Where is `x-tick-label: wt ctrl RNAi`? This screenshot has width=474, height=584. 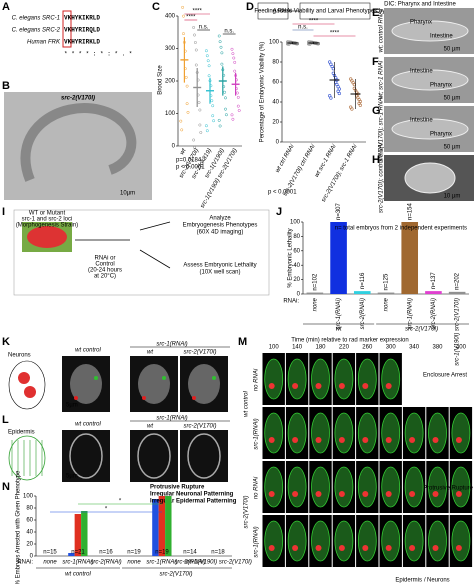 x-tick-label: wt ctrl RNAi is located at coordinates (285, 158).